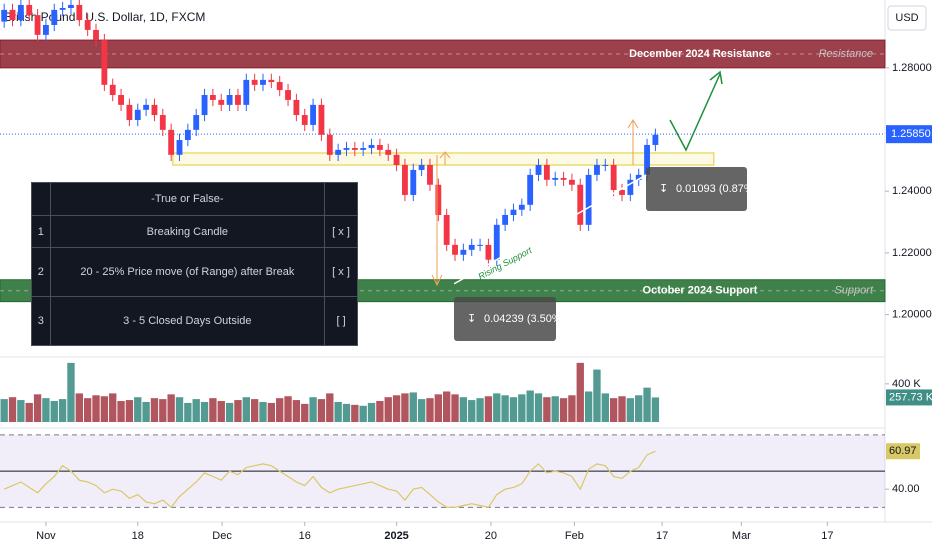 This screenshot has width=932, height=550. What do you see at coordinates (187, 321) in the screenshot?
I see `cell: 3 - 5 Closed Days Outside` at bounding box center [187, 321].